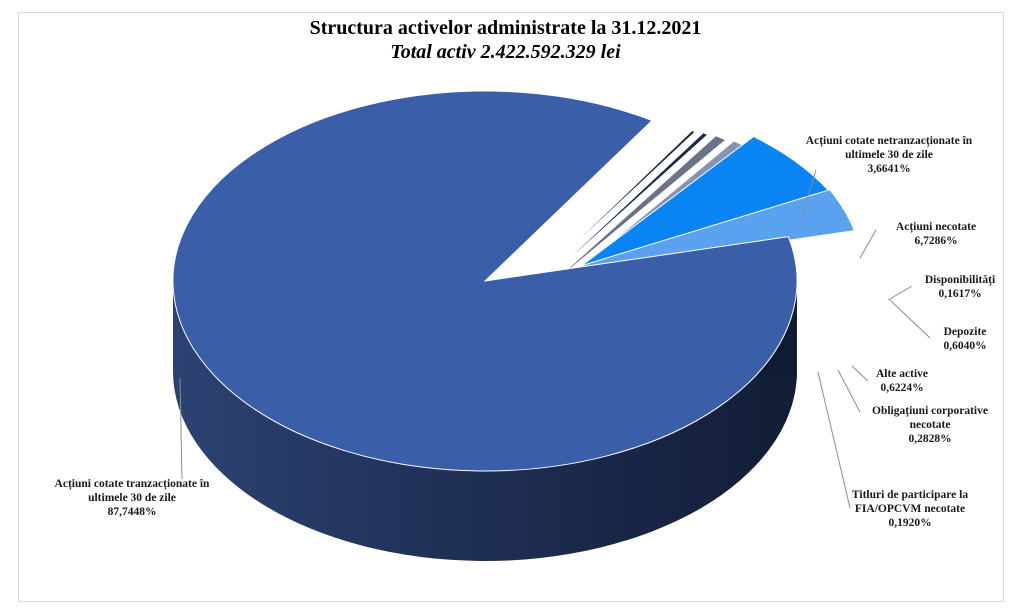 This screenshot has height=614, width=1011. Describe the element at coordinates (964, 339) in the screenshot. I see `data-label: Depozite 0,6040%` at that location.